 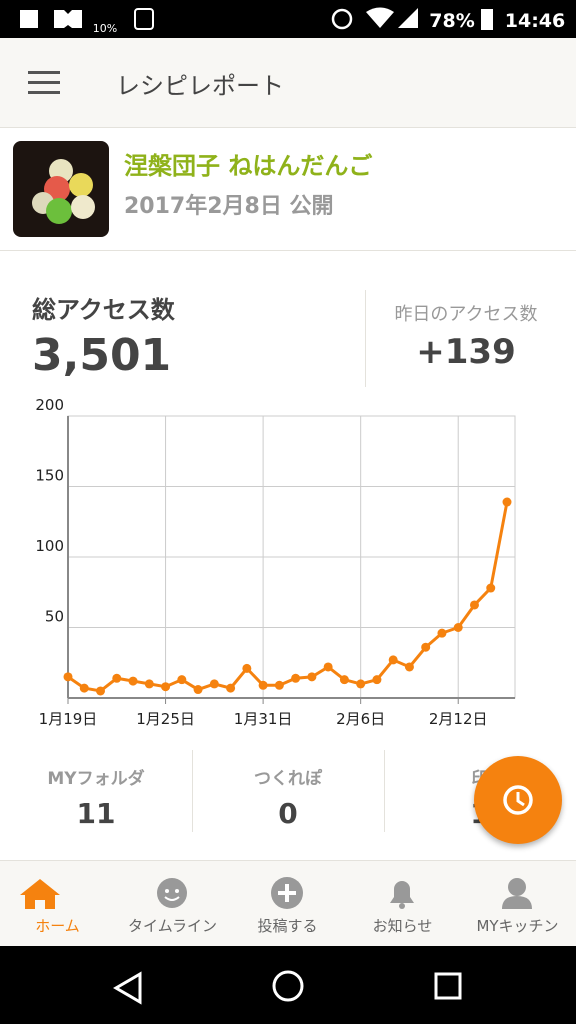 What do you see at coordinates (96, 791) in the screenshot?
I see `stat: MYフォルダ 11` at bounding box center [96, 791].